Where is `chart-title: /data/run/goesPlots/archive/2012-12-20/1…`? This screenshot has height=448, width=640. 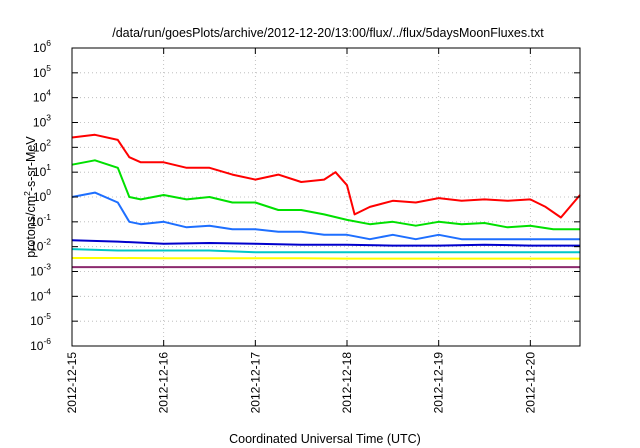
chart-title: /data/run/goesPlots/archive/2012-12-20/1… is located at coordinates (328, 33).